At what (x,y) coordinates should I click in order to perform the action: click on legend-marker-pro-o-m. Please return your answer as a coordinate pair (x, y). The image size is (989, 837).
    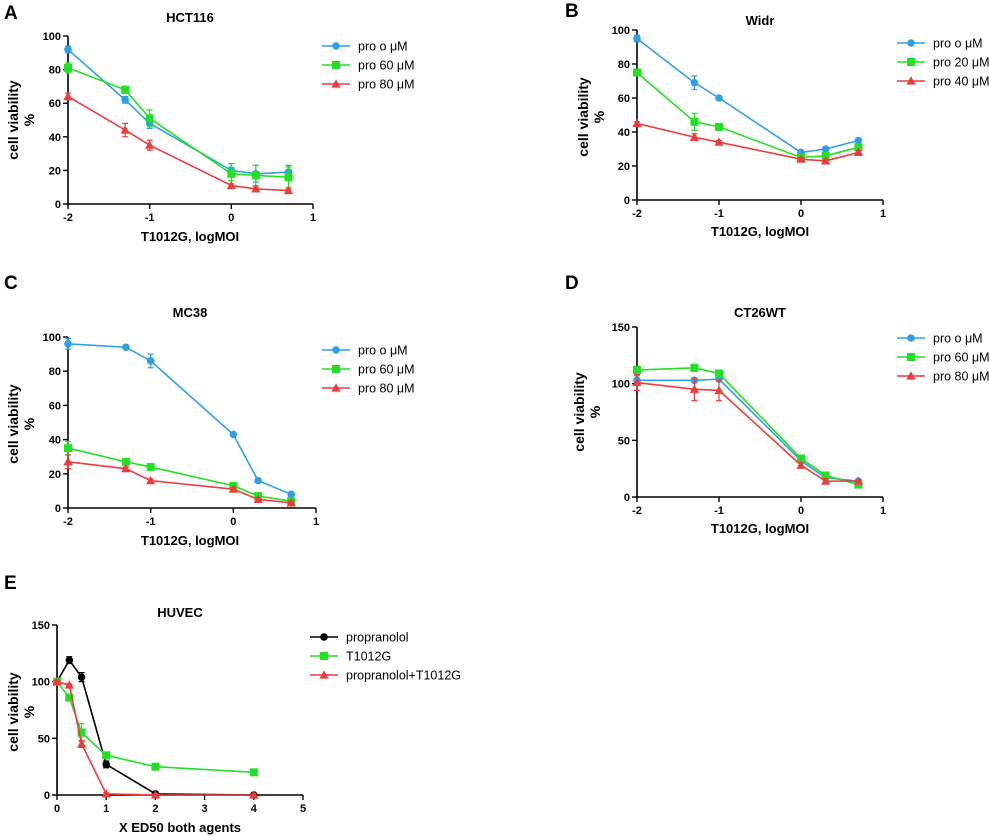
    Looking at the image, I should click on (911, 338).